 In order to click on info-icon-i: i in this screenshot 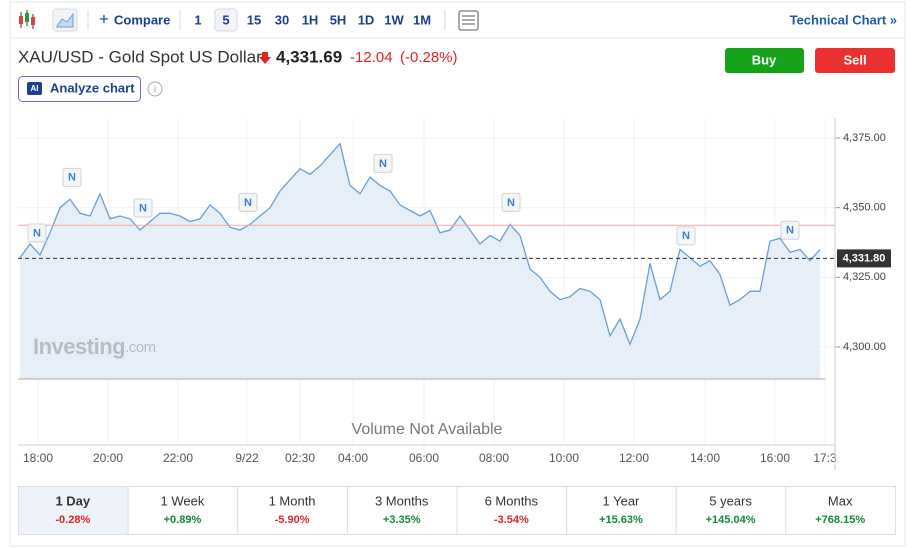, I will do `click(155, 89)`.